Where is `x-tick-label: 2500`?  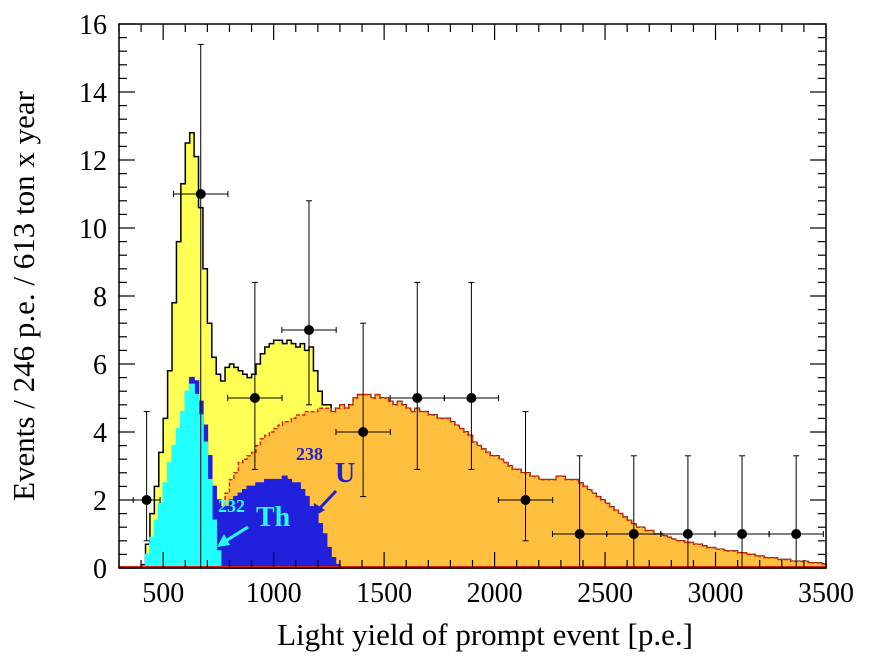 x-tick-label: 2500 is located at coordinates (605, 593).